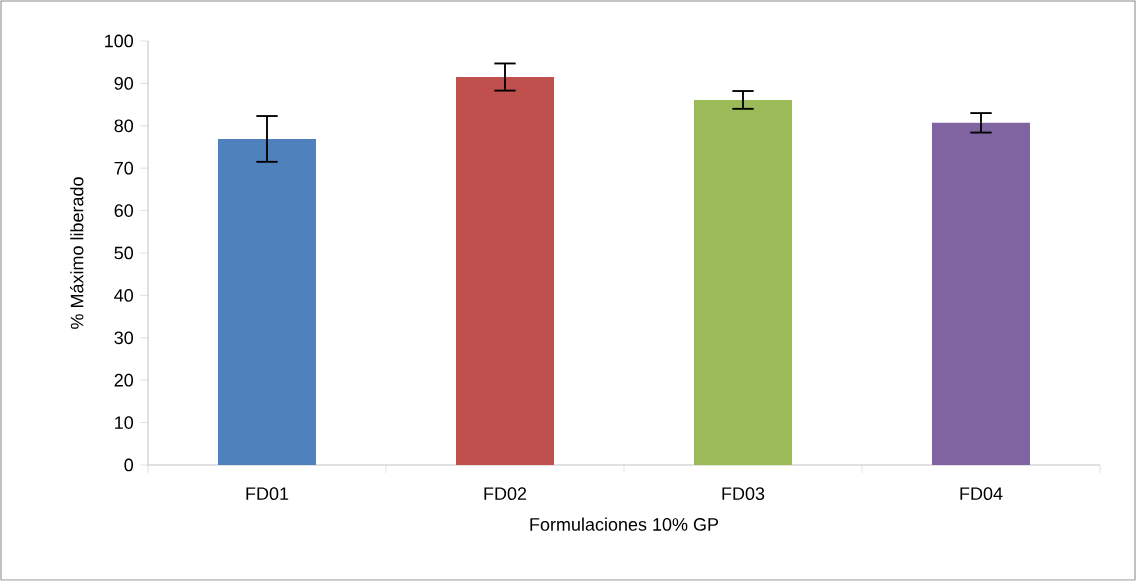 The height and width of the screenshot is (581, 1136). Describe the element at coordinates (267, 493) in the screenshot. I see `x-tick-label: FD01` at that location.